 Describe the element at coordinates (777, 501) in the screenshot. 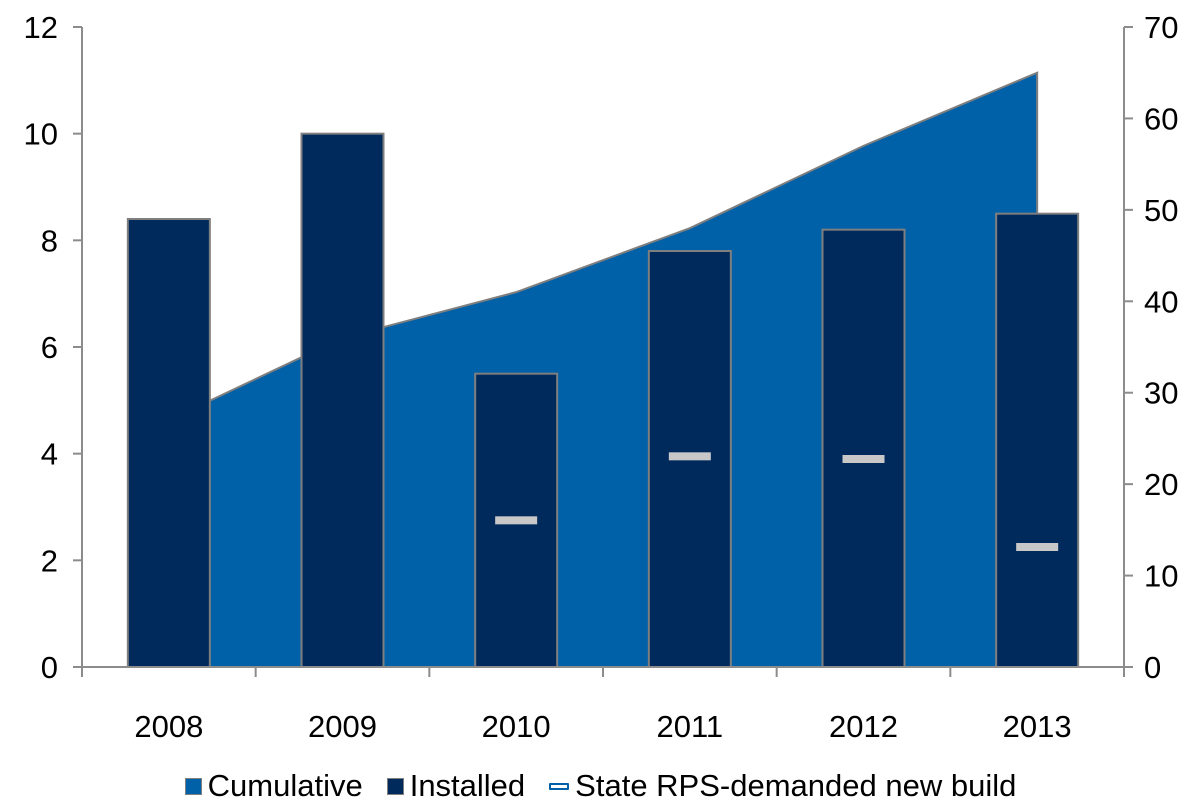

I see `rps-markers-layer` at that location.